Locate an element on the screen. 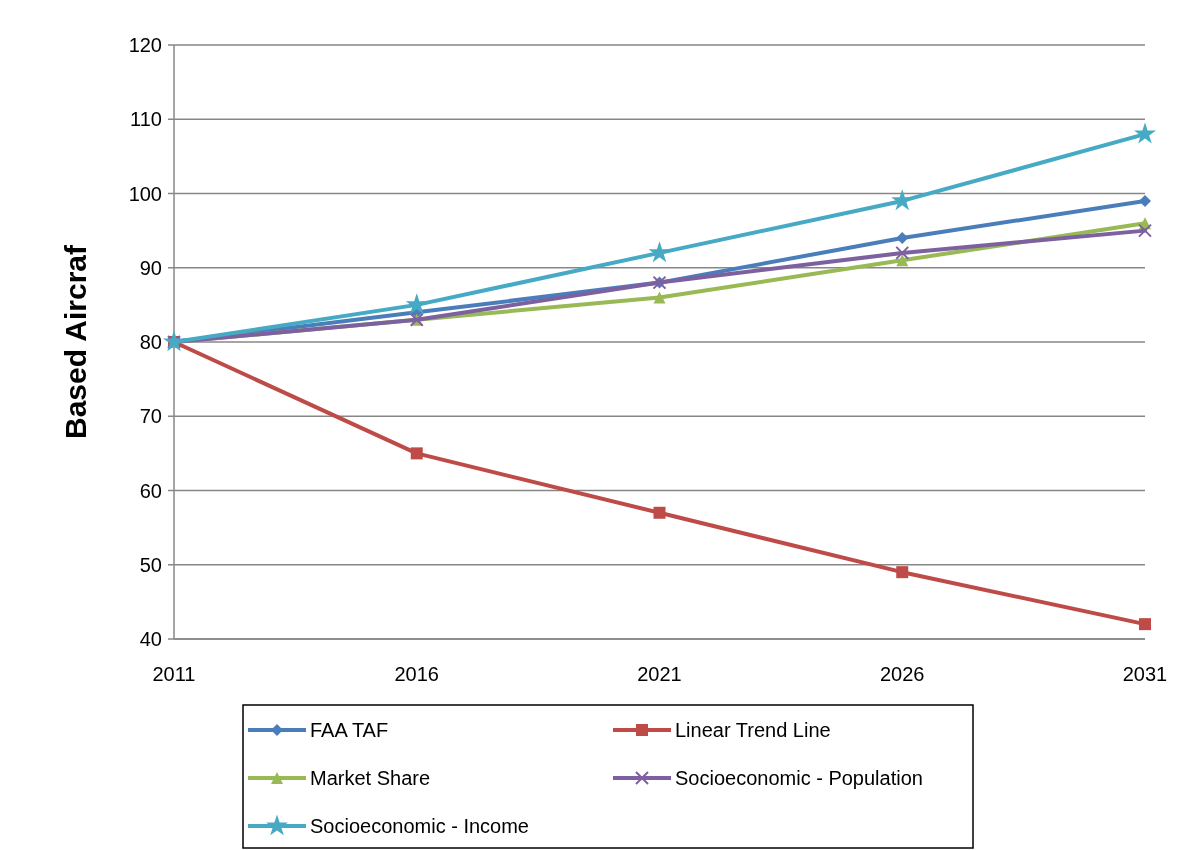 The height and width of the screenshot is (850, 1184). legend-label: FAA TAF is located at coordinates (349, 730).